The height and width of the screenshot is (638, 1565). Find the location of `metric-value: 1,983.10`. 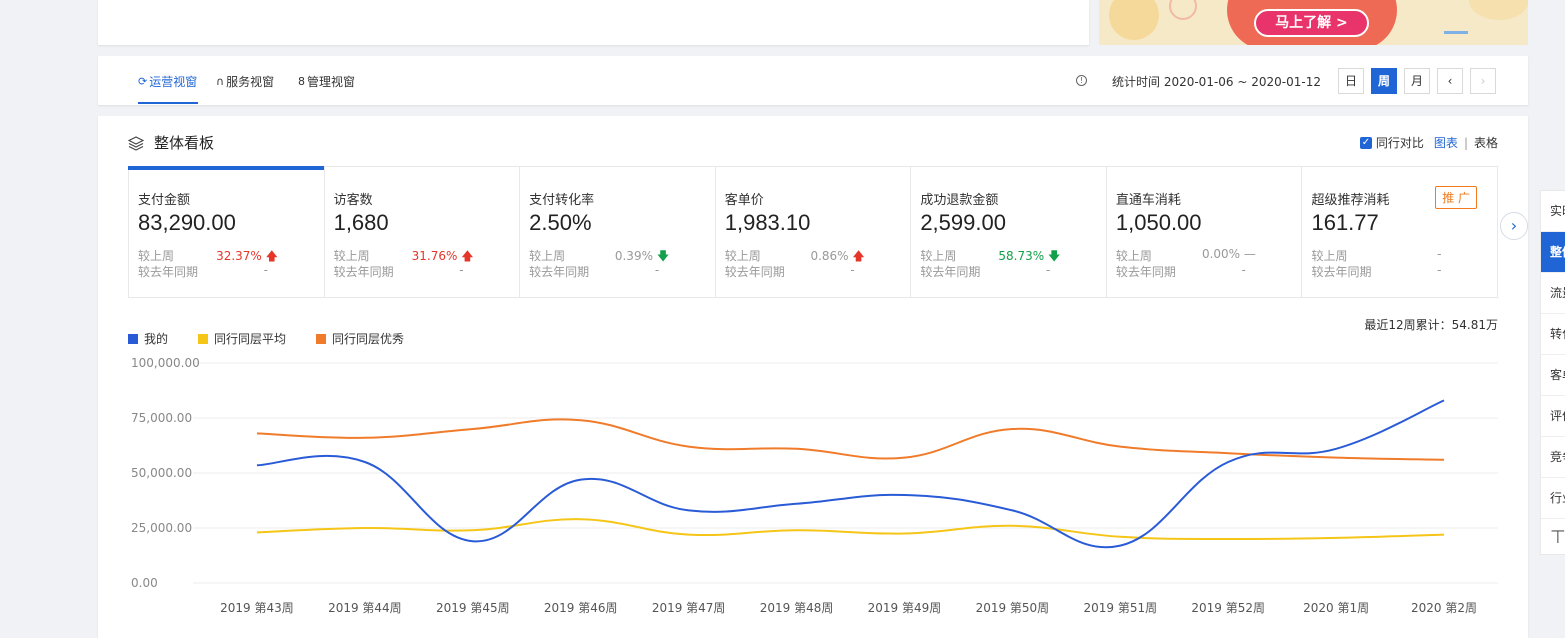

metric-value: 1,983.10 is located at coordinates (767, 222).